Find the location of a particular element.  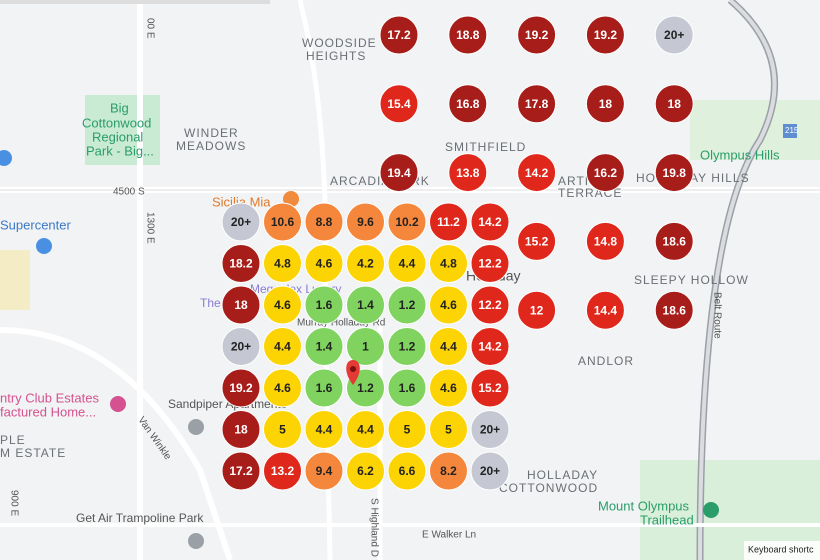

marker: 16.8 is located at coordinates (468, 104).